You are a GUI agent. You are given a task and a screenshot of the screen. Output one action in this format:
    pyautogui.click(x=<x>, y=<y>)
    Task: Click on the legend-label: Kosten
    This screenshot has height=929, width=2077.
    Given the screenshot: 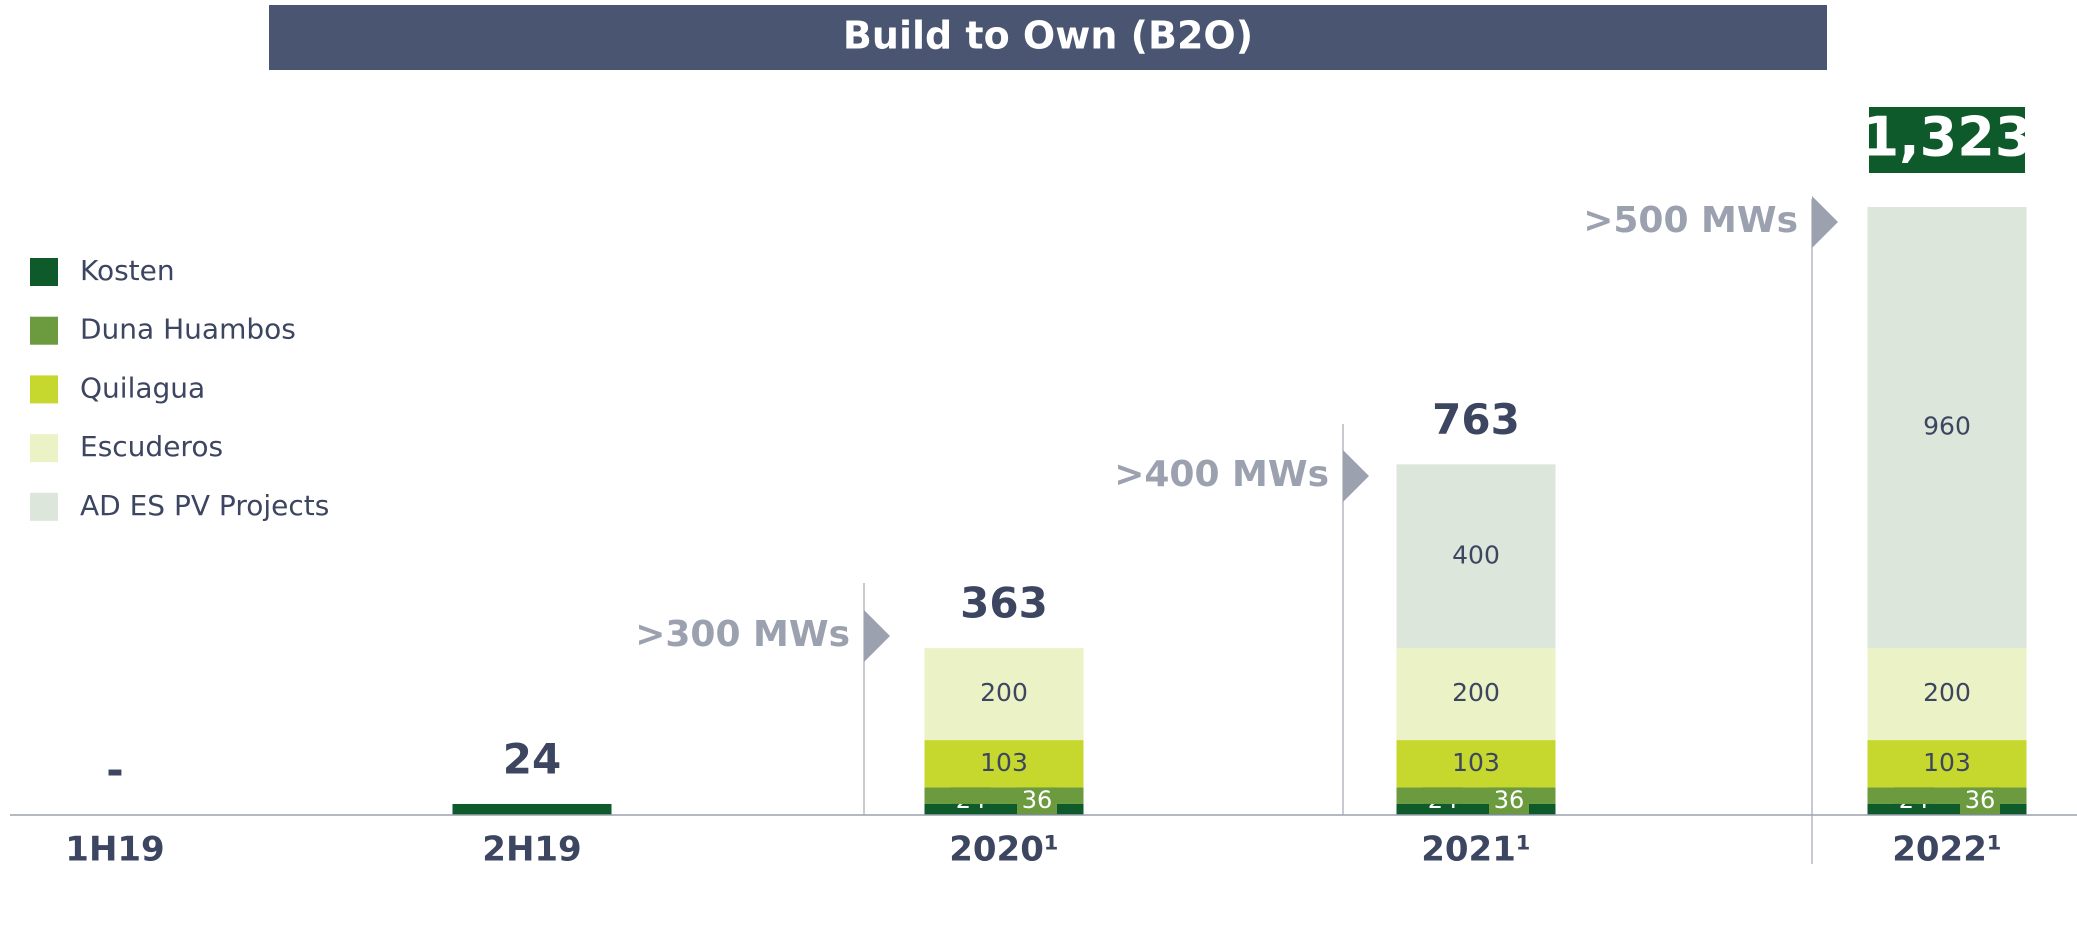 What is the action you would take?
    pyautogui.click(x=127, y=270)
    